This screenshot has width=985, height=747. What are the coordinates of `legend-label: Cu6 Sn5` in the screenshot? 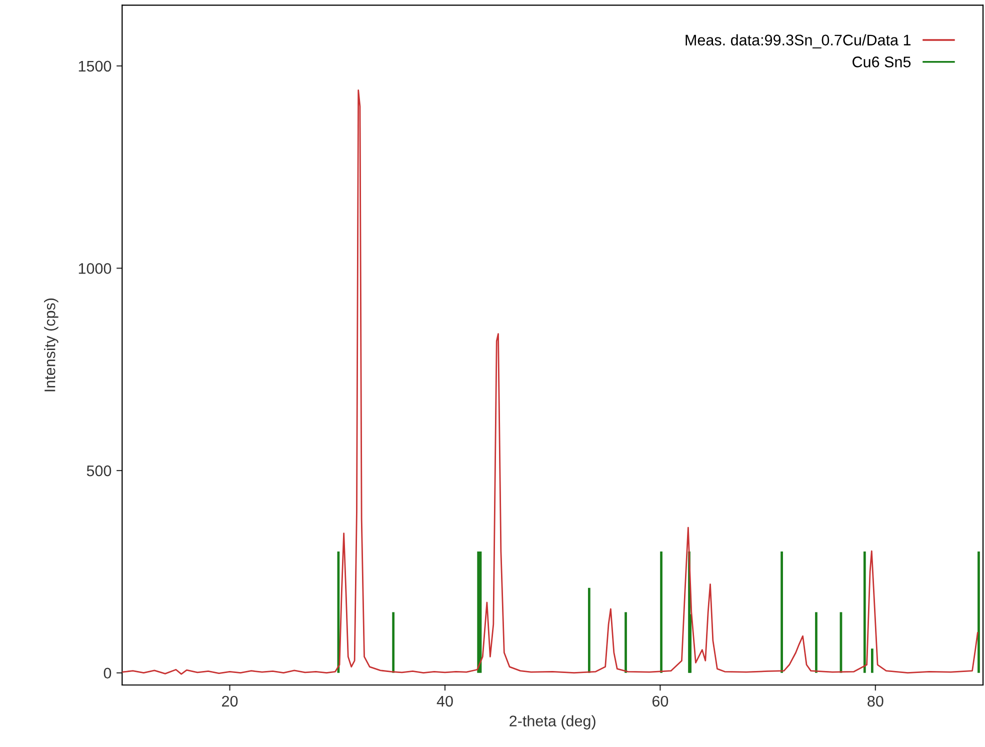 It's located at (881, 62).